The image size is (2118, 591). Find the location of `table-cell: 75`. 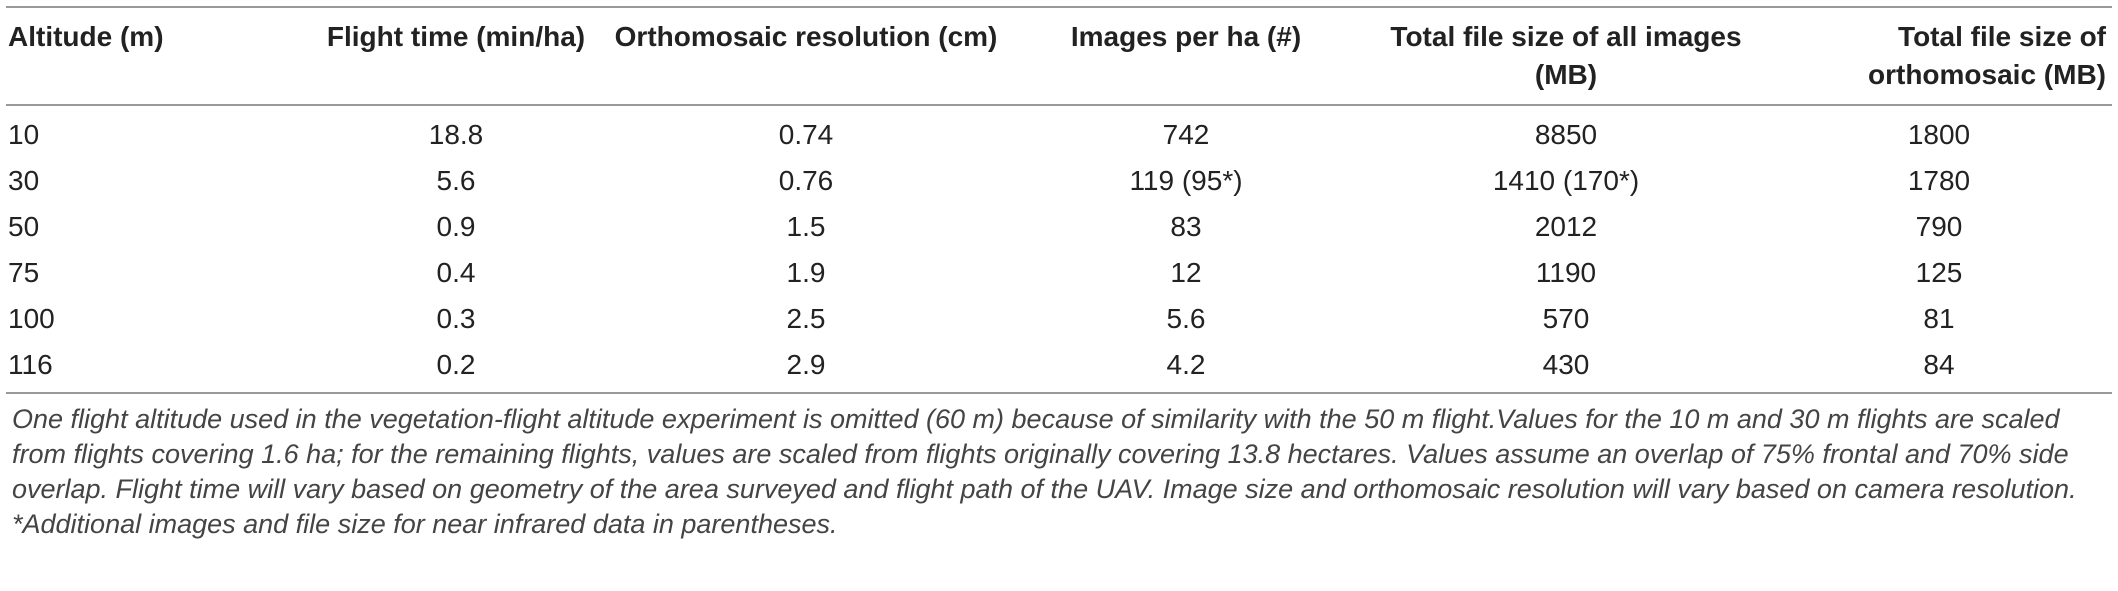

table-cell: 75 is located at coordinates (24, 272).